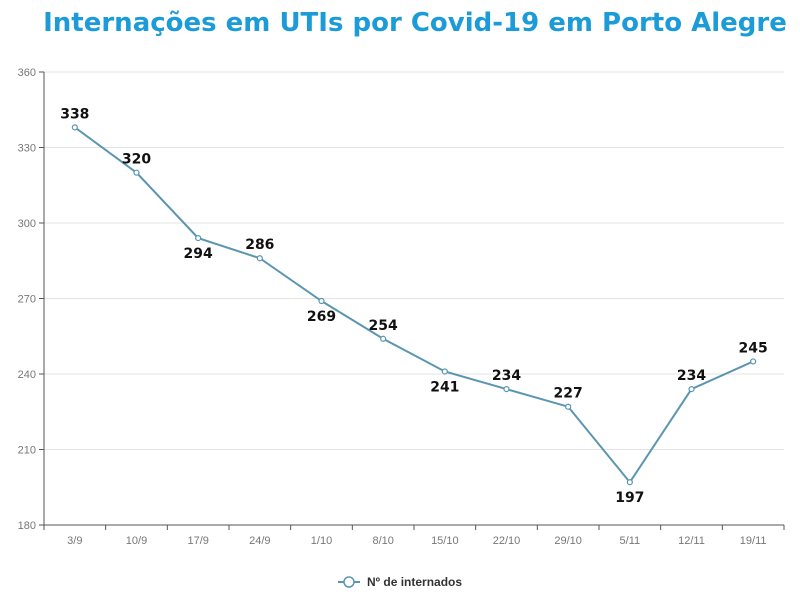 Image resolution: width=800 pixels, height=597 pixels. I want to click on y-tick-label: 360, so click(27, 73).